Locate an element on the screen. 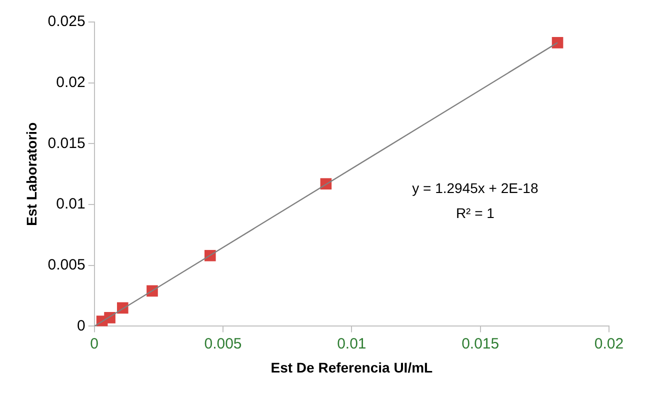 The width and height of the screenshot is (649, 401). y-tick-label: 0 is located at coordinates (81, 325).